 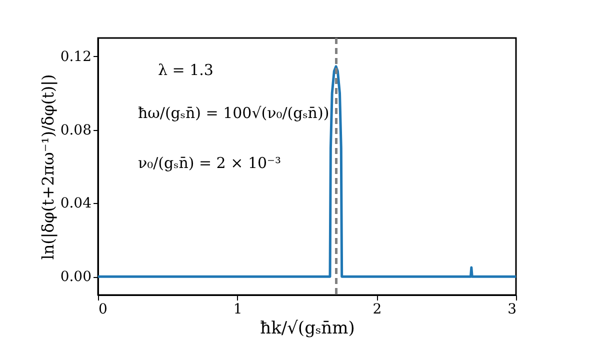 What do you see at coordinates (76, 130) in the screenshot?
I see `y-tick-label: 0.08` at bounding box center [76, 130].